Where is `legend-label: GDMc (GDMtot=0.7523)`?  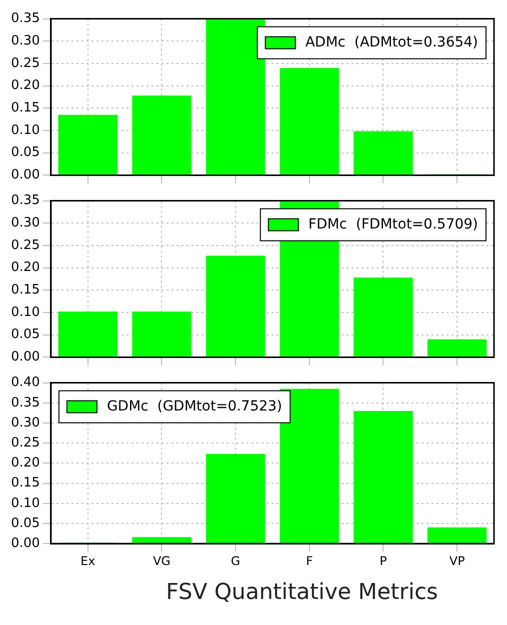
legend-label: GDMc (GDMtot=0.7523) is located at coordinates (194, 406).